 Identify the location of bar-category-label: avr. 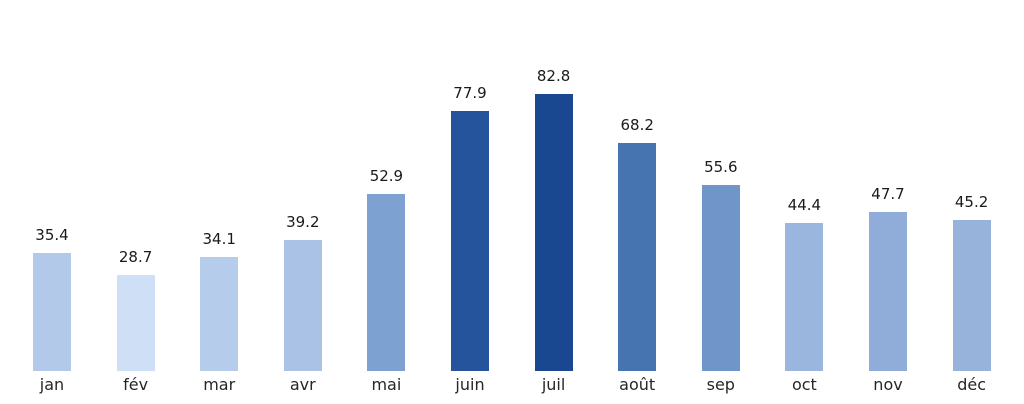
(302, 384).